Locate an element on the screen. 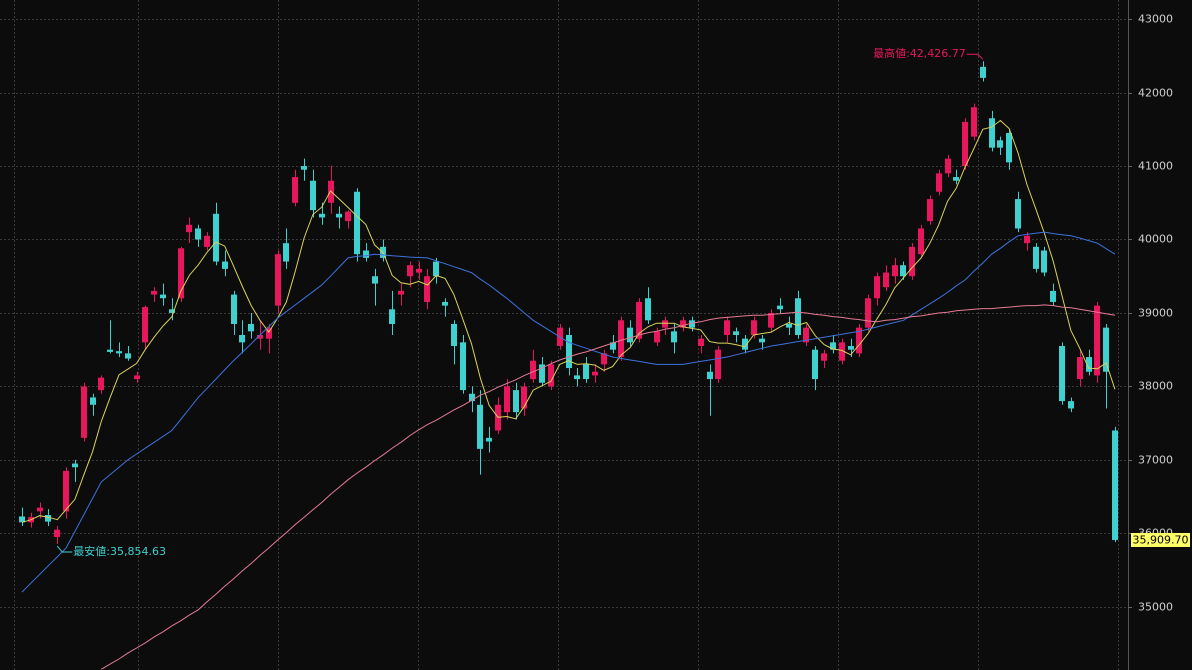 The width and height of the screenshot is (1192, 670). last-price-label: 35,909.70 is located at coordinates (1161, 539).